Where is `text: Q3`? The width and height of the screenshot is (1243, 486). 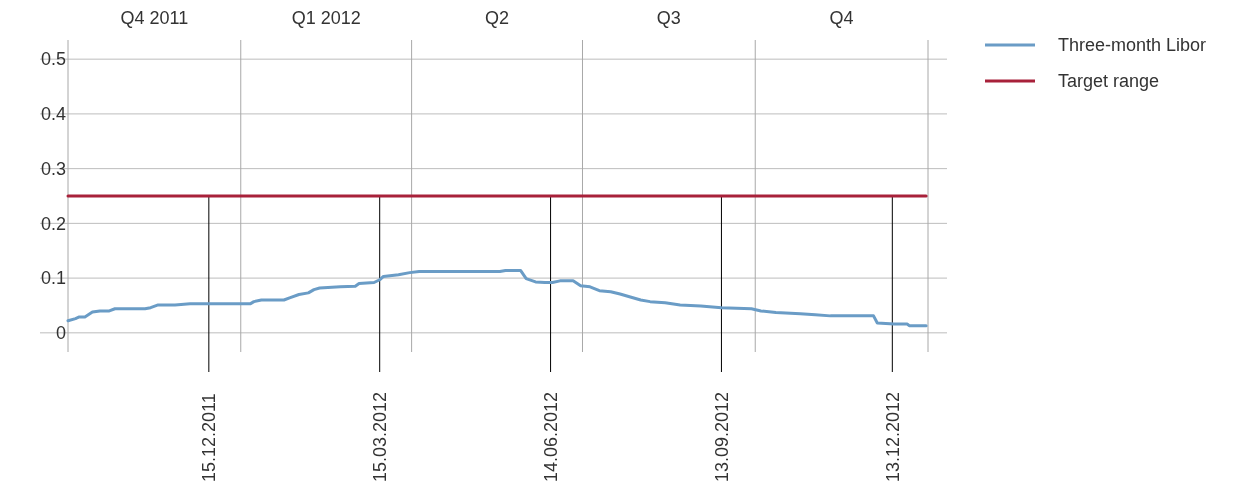 text: Q3 is located at coordinates (668, 18).